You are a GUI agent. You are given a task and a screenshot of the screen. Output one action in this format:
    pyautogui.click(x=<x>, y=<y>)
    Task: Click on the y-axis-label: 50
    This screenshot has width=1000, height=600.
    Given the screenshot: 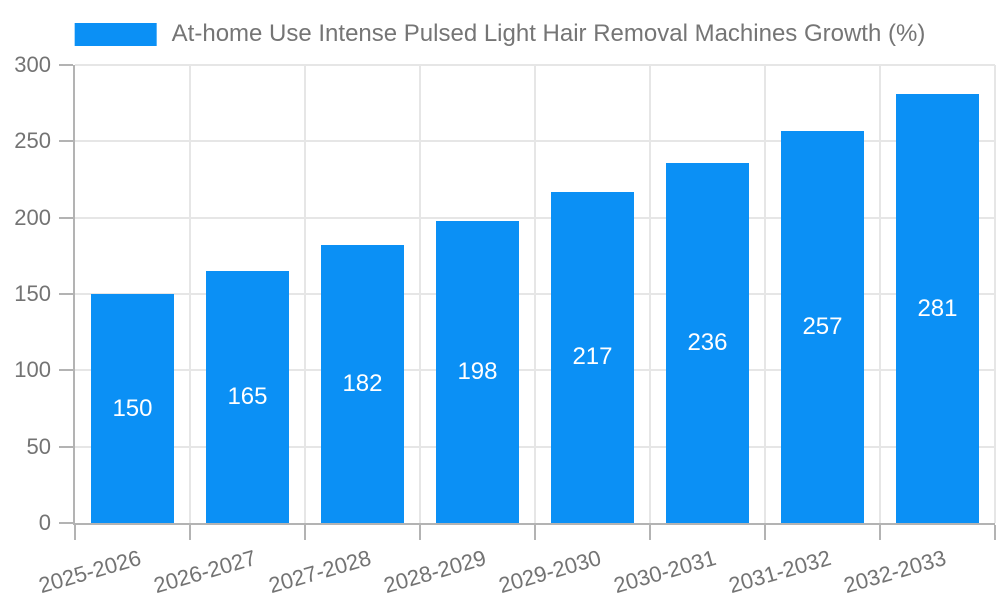 What is the action you would take?
    pyautogui.click(x=38, y=446)
    